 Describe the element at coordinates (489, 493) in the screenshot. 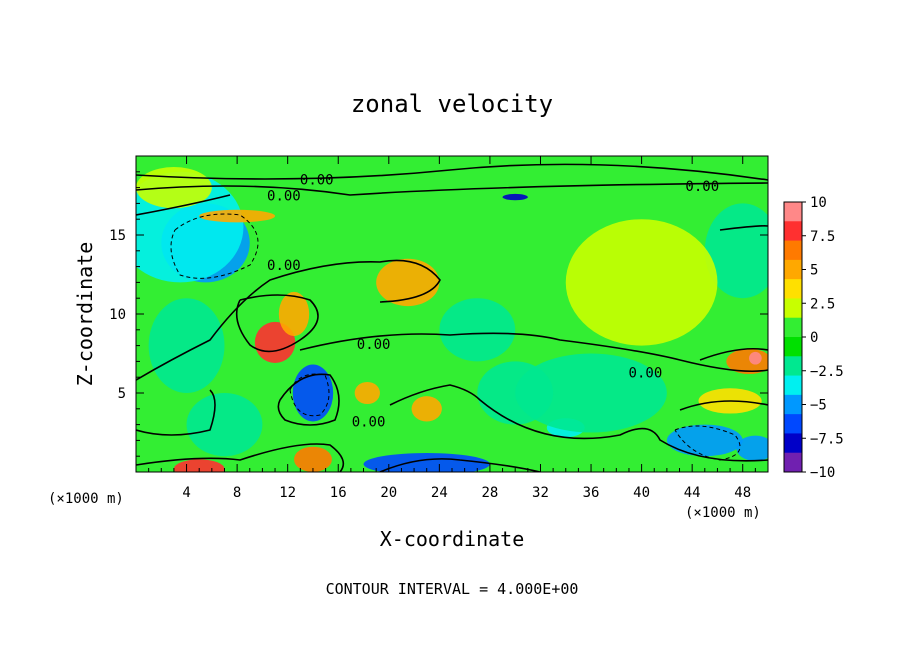

I see `x-tick-label: 28` at that location.